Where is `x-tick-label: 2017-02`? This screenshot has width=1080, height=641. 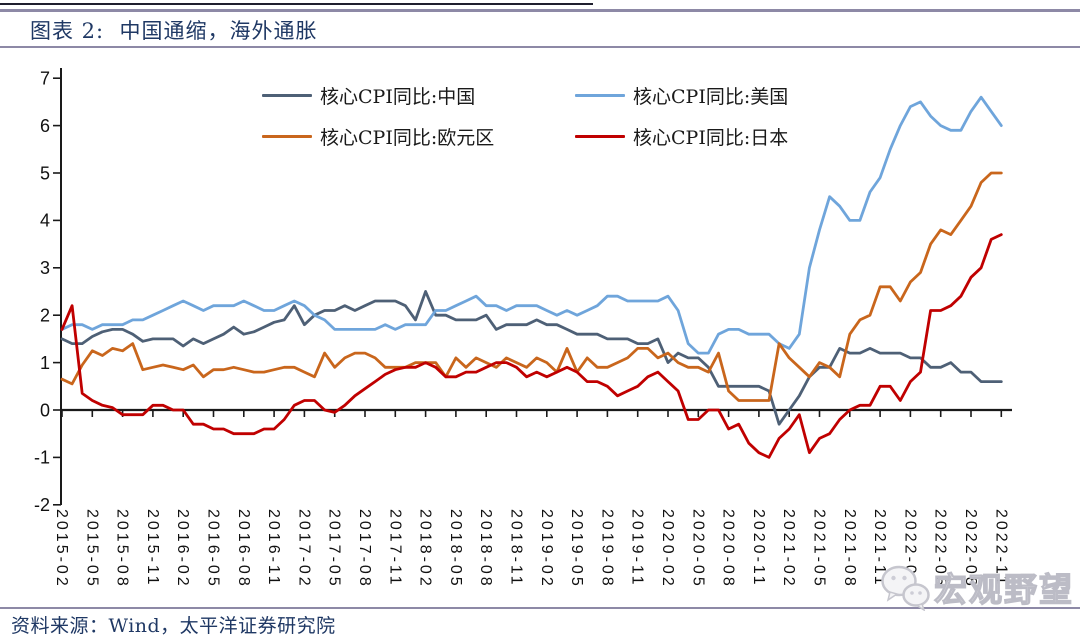
x-tick-label: 2017-02 is located at coordinates (303, 549).